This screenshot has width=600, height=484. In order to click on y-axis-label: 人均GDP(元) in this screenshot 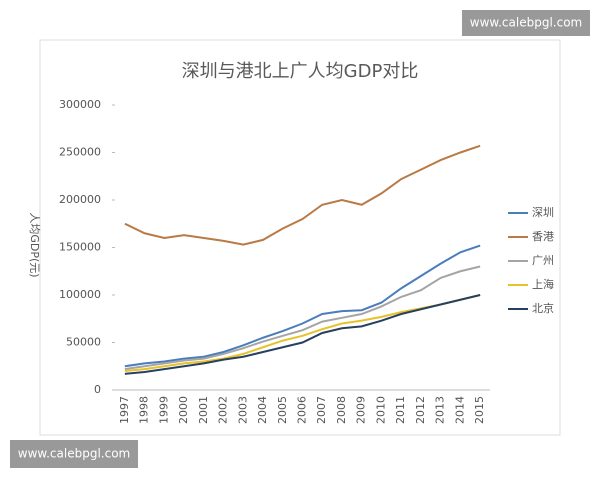, I will do `click(34, 244)`.